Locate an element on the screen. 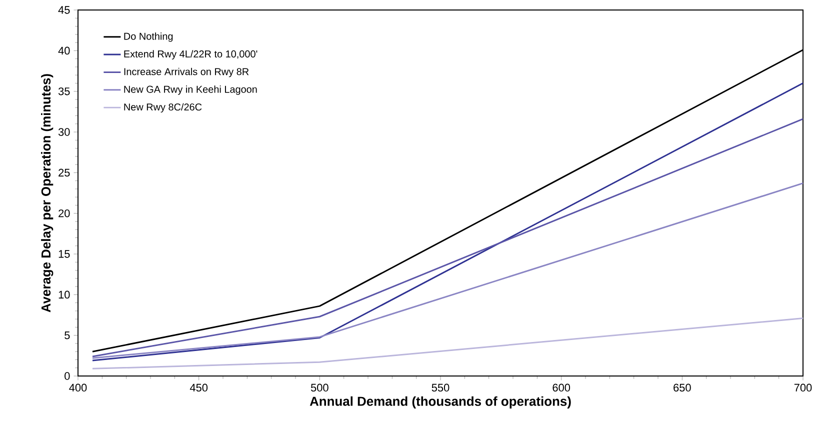  y-tick-label: 35 is located at coordinates (64, 91).